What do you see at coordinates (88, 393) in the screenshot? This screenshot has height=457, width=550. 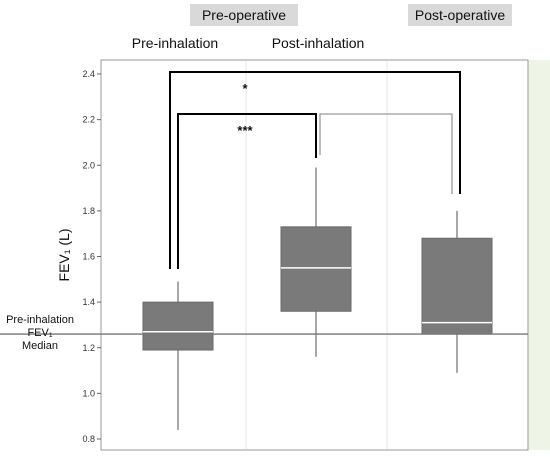 I see `y-tick-label: 1.0` at bounding box center [88, 393].